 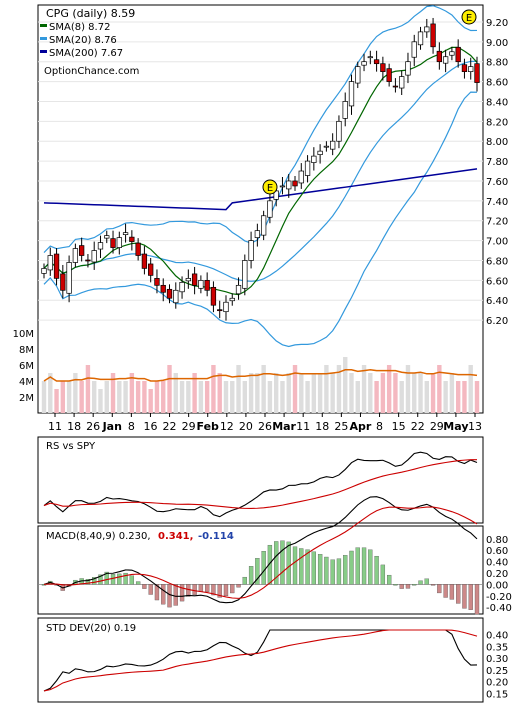 I want to click on macd-signal-line, so click(x=260, y=552).